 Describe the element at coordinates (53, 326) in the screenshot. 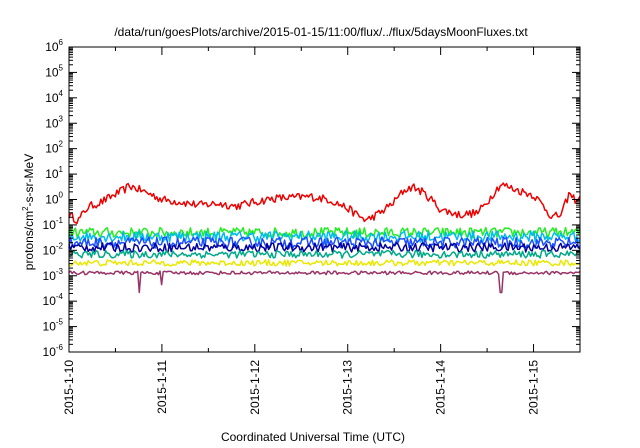

I see `y-tick-label: 10⁻⁵` at that location.